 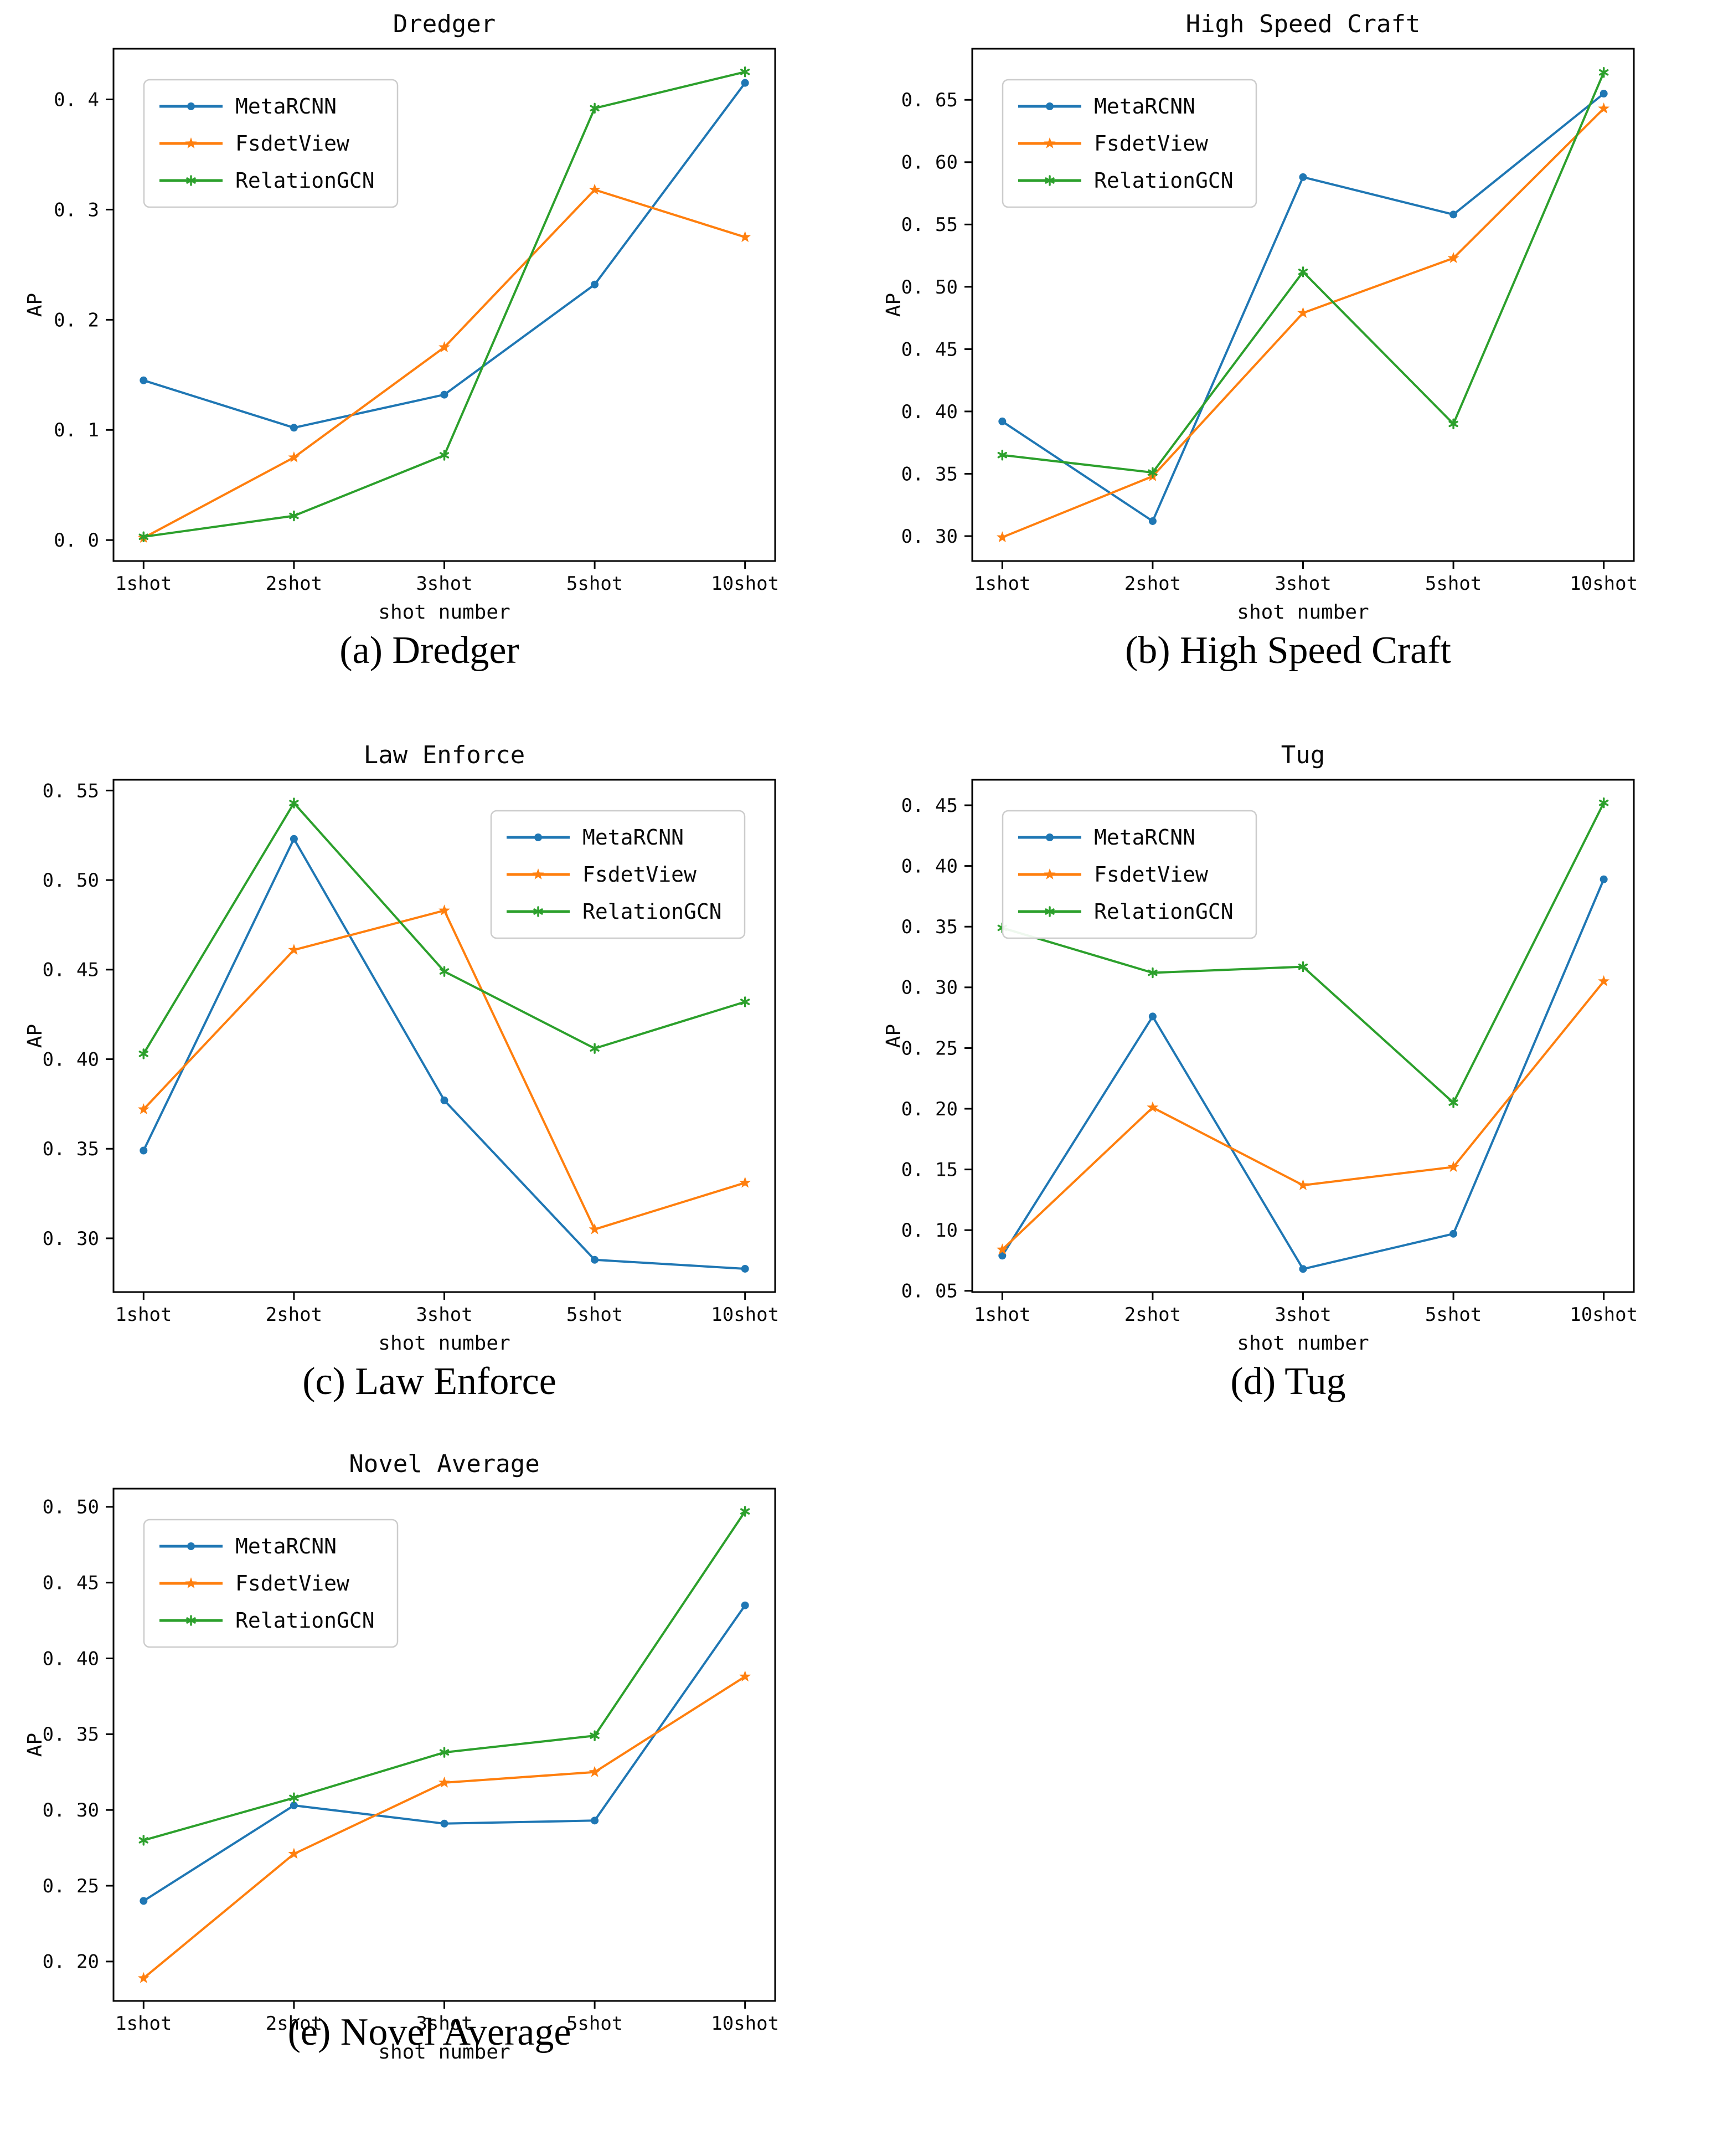 What do you see at coordinates (929, 163) in the screenshot?
I see `y-tick-label: 0. 60` at bounding box center [929, 163].